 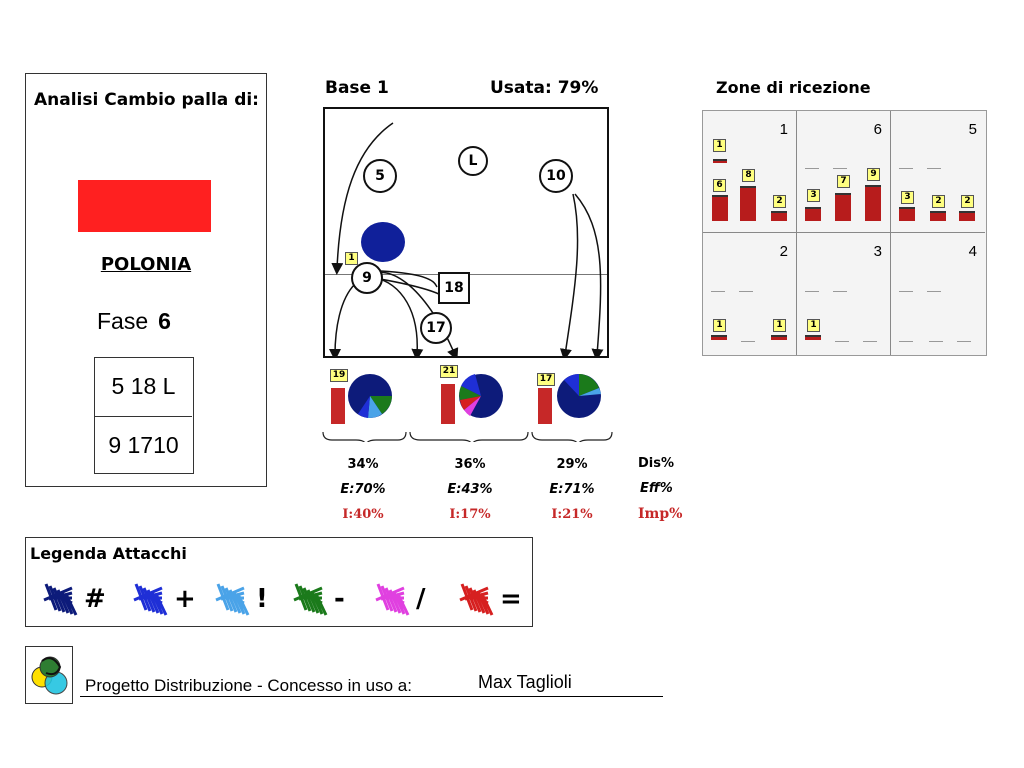 What do you see at coordinates (95, 599) in the screenshot?
I see `legend-symbol: #` at bounding box center [95, 599].